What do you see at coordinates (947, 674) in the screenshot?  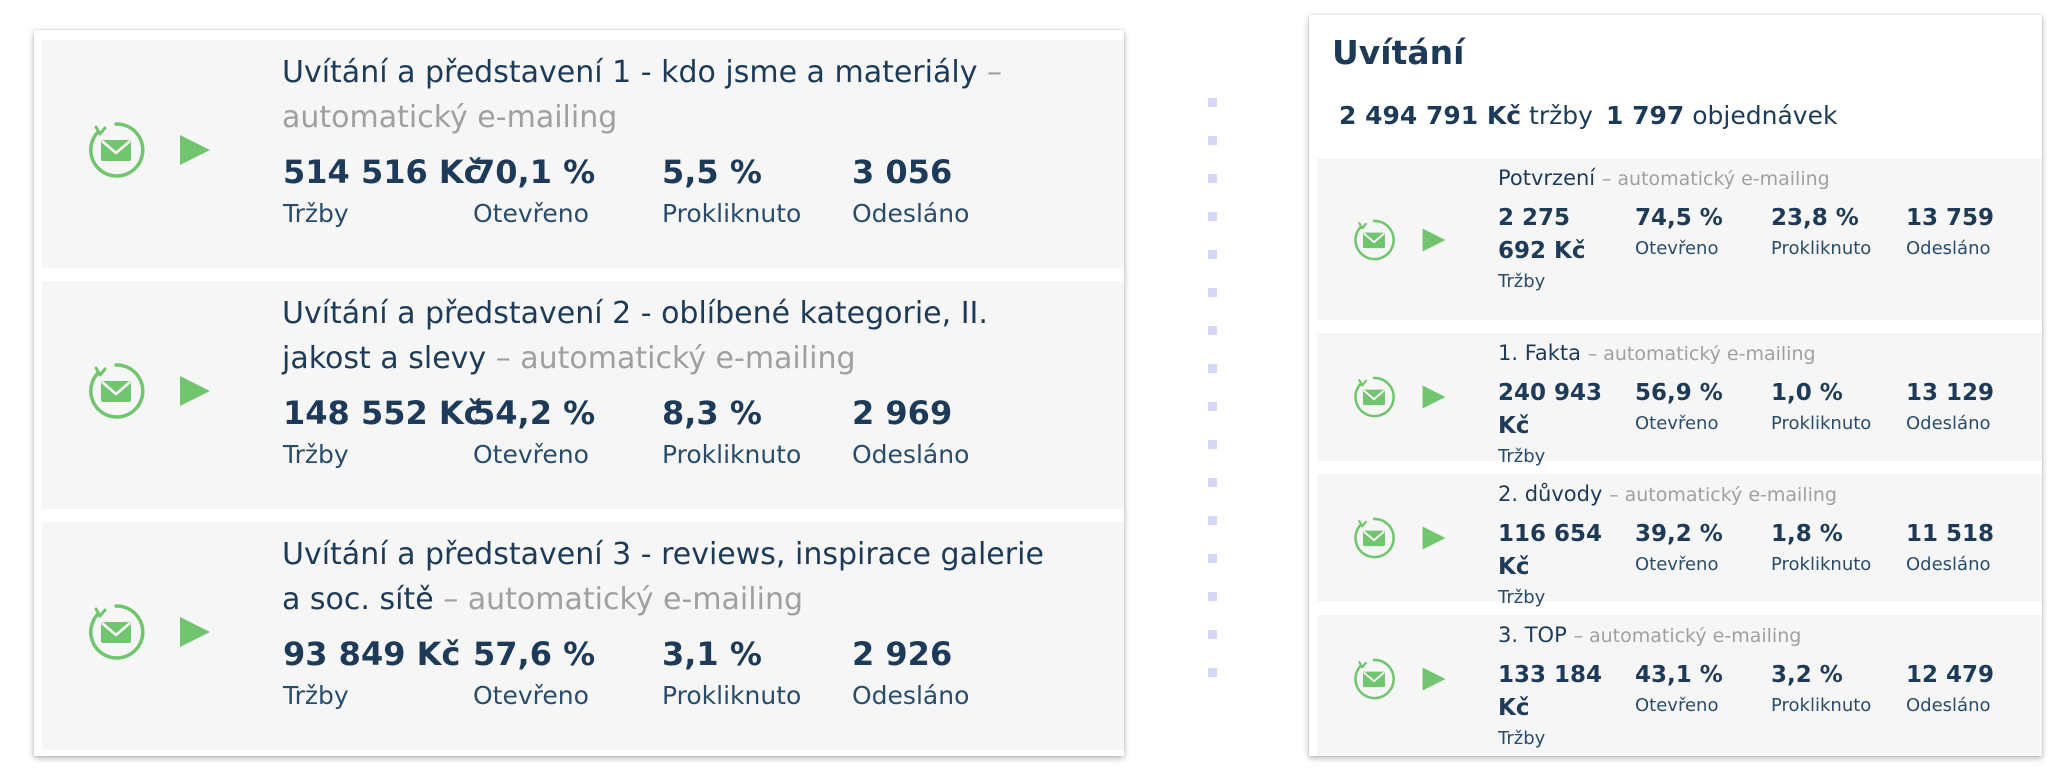 I see `stat-sent: 2 926 Odesláno` at bounding box center [947, 674].